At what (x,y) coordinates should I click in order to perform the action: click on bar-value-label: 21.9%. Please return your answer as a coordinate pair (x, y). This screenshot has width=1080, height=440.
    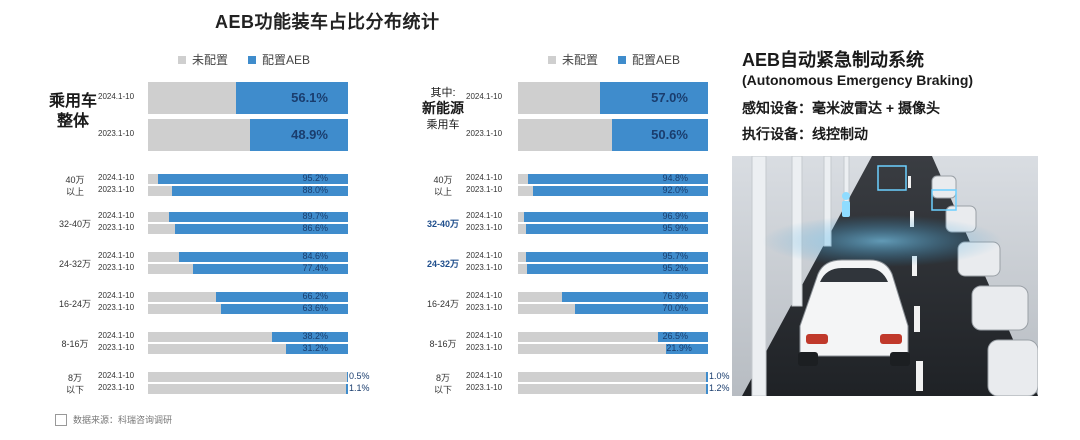
    Looking at the image, I should click on (679, 348).